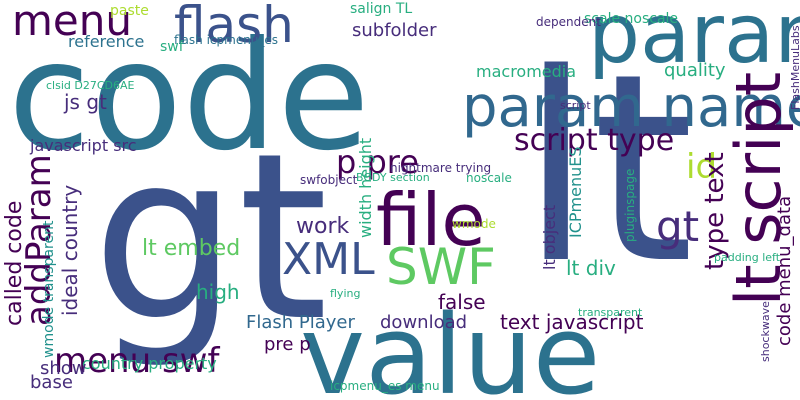 Image resolution: width=800 pixels, height=400 pixels. Describe the element at coordinates (85, 102) in the screenshot. I see `word-js-gt: js gt` at that location.